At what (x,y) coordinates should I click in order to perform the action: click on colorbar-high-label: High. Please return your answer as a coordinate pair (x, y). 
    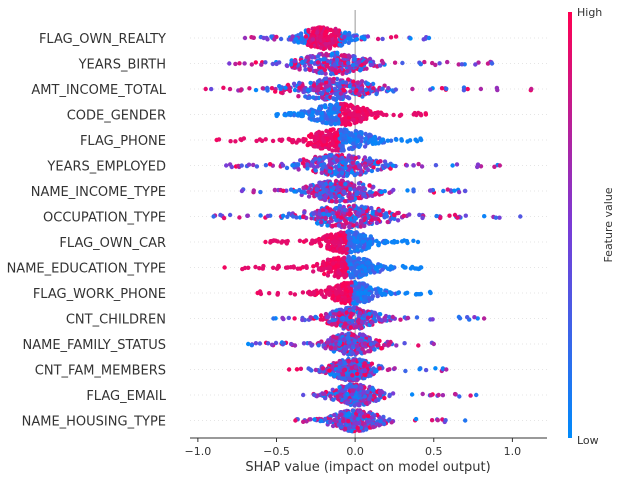
    Looking at the image, I should click on (589, 12).